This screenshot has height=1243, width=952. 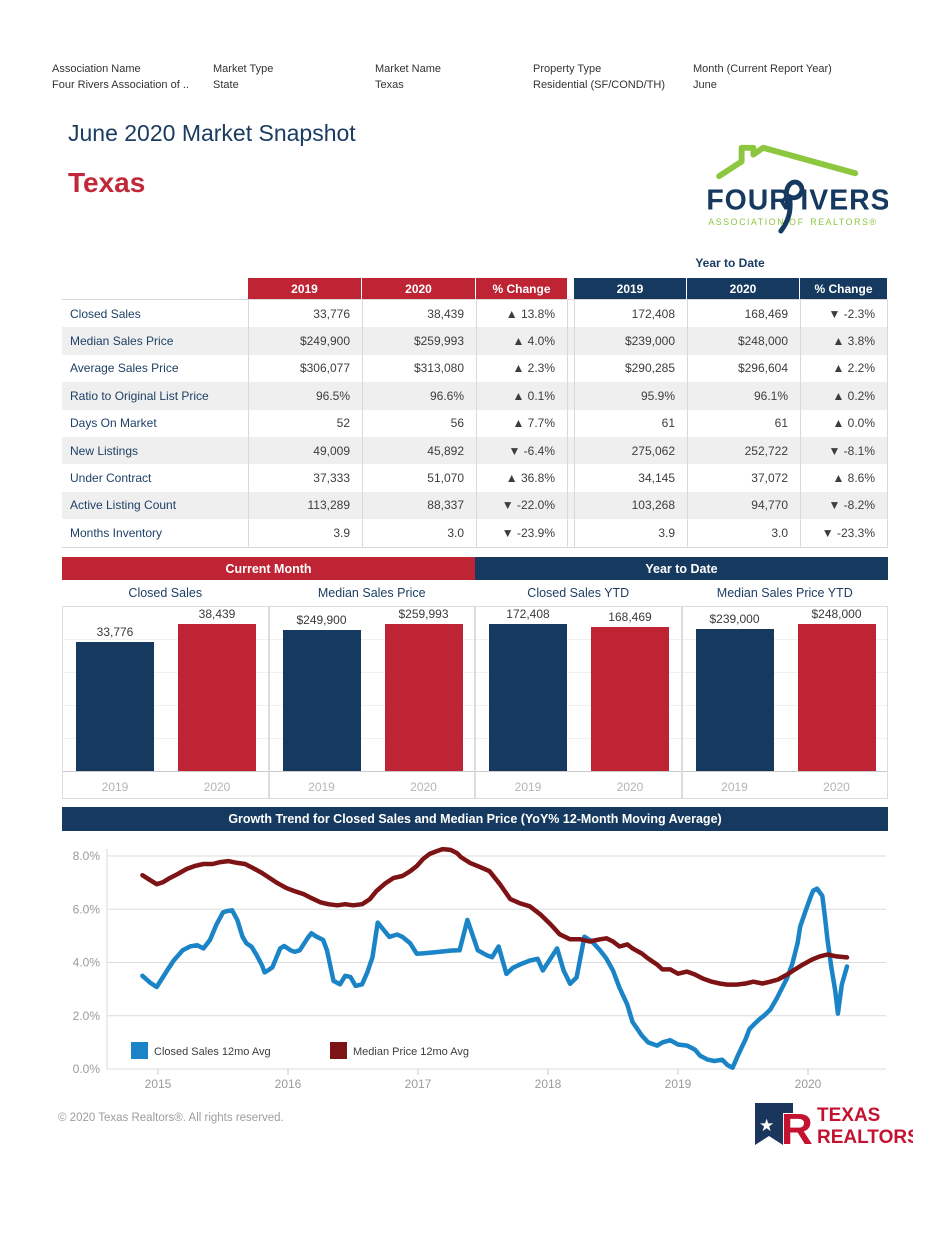 I want to click on meta-property-type: Property Type Residential (SF/COND/TH), so click(x=613, y=77).